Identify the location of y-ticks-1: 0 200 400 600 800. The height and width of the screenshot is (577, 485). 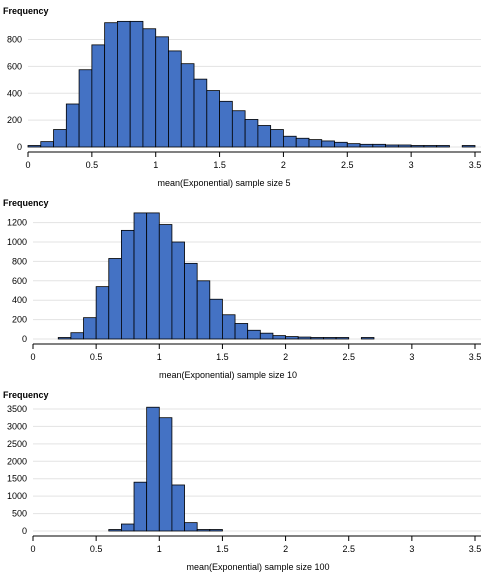
(14, 94).